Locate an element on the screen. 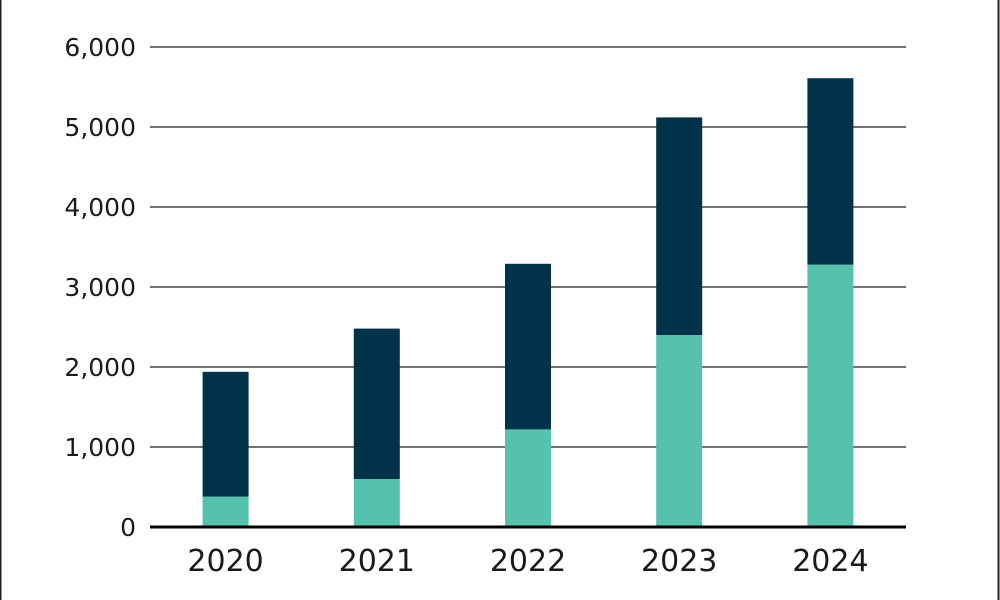  bar-segment-2021-top is located at coordinates (376, 403).